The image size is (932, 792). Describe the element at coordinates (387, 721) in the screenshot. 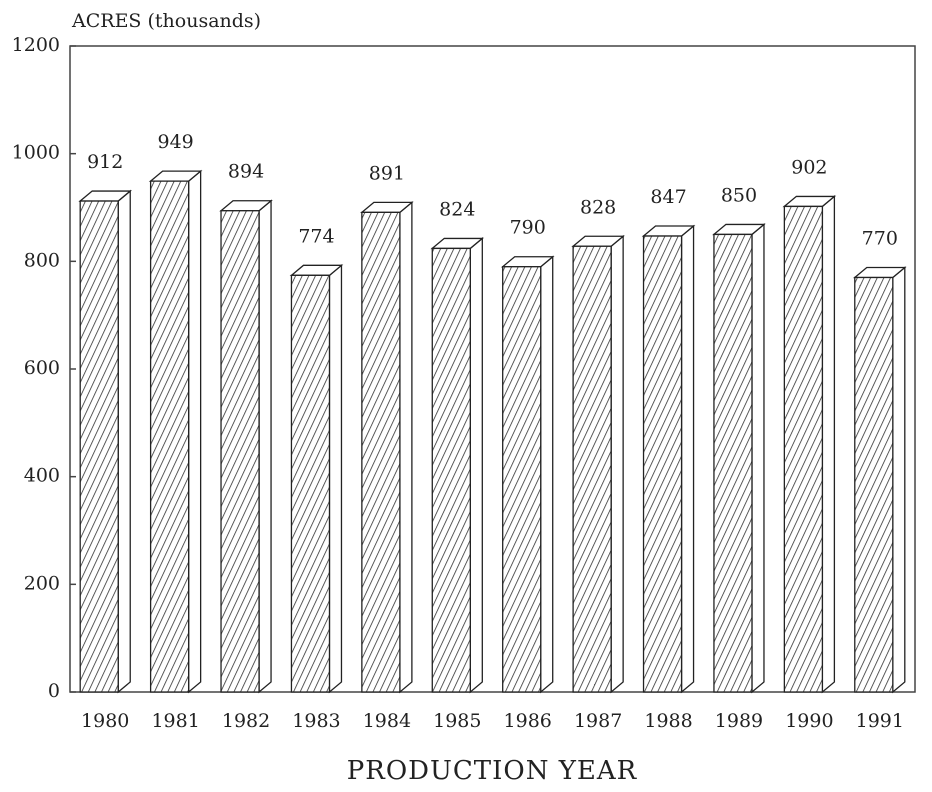

I see `x-tick-label: 1984` at that location.